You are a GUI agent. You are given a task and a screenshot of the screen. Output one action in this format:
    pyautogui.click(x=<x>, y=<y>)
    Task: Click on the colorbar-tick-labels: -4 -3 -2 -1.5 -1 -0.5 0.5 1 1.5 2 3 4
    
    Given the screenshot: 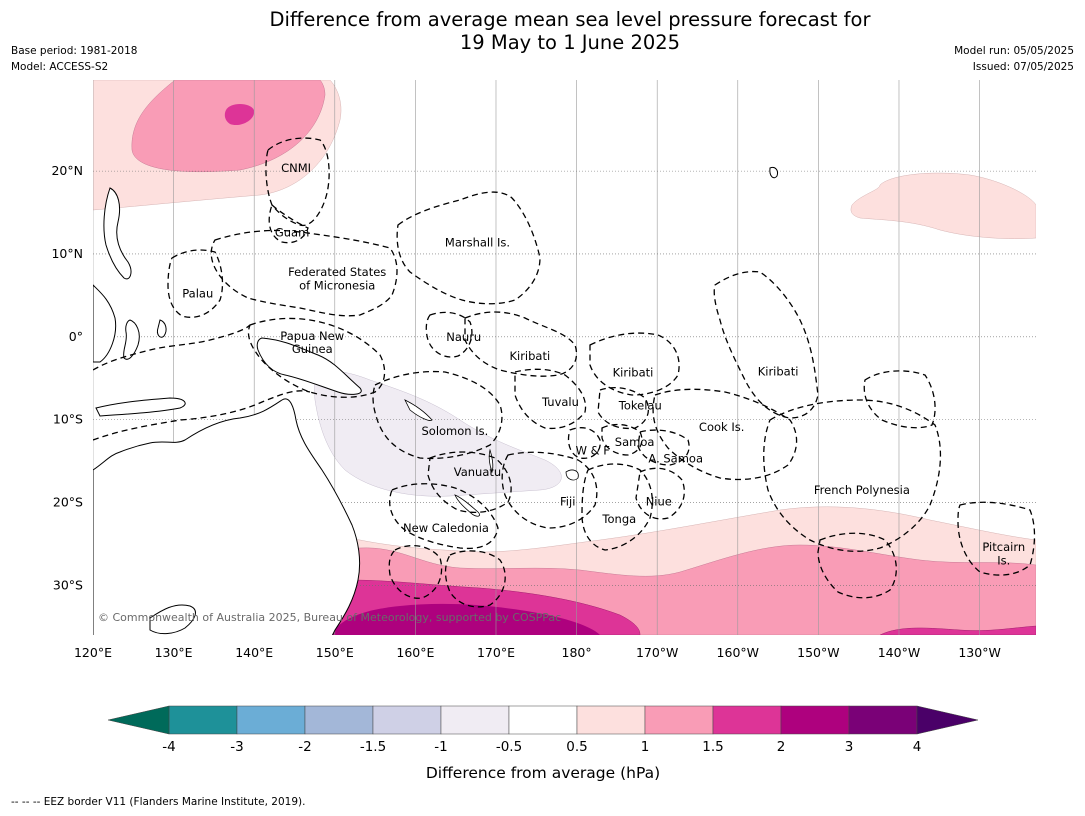 What is the action you would take?
    pyautogui.click(x=541, y=747)
    